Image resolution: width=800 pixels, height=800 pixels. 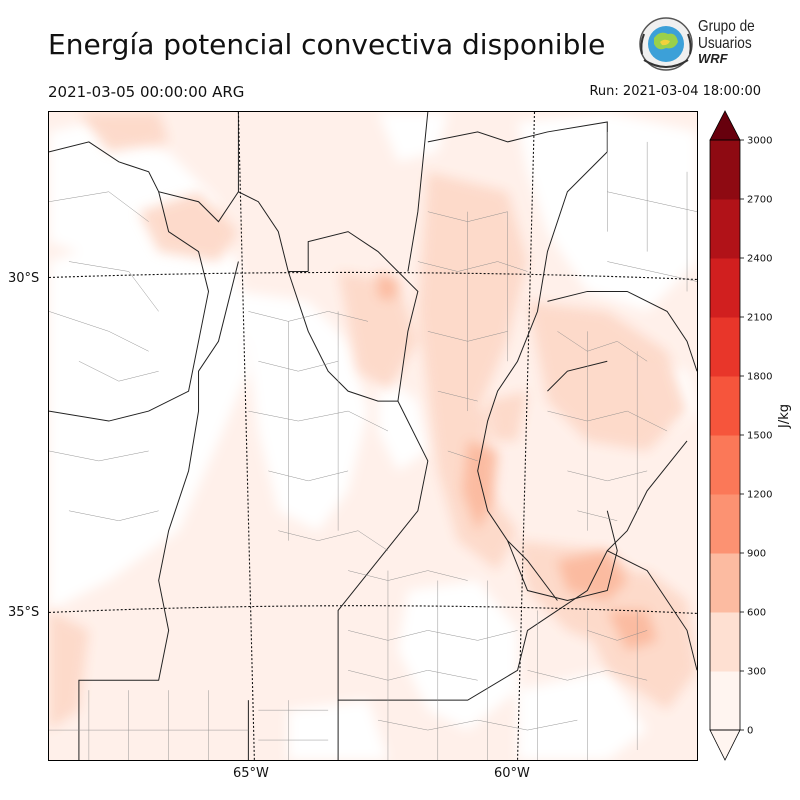 What do you see at coordinates (756, 613) in the screenshot?
I see `colorbar-tick-label: 600` at bounding box center [756, 613].